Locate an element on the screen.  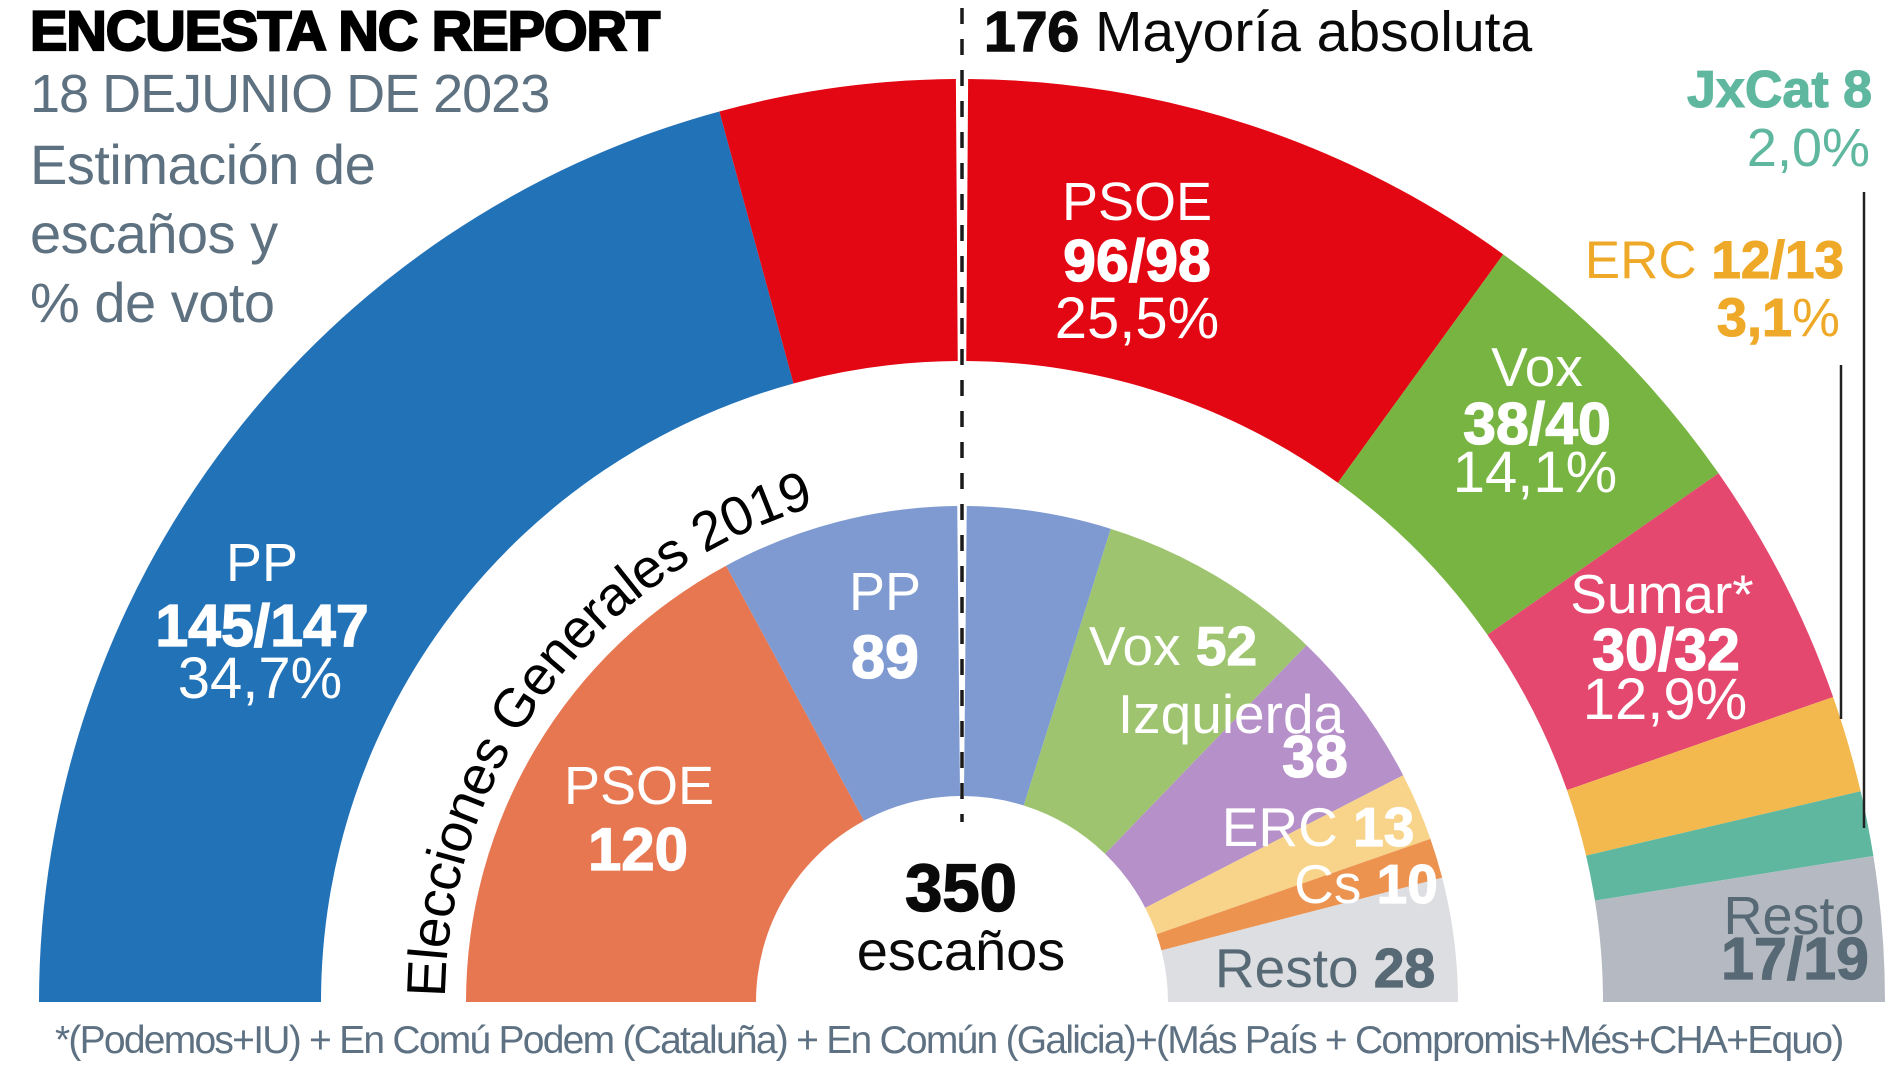
svg-text: Izquierda is located at coordinates (1231, 714).